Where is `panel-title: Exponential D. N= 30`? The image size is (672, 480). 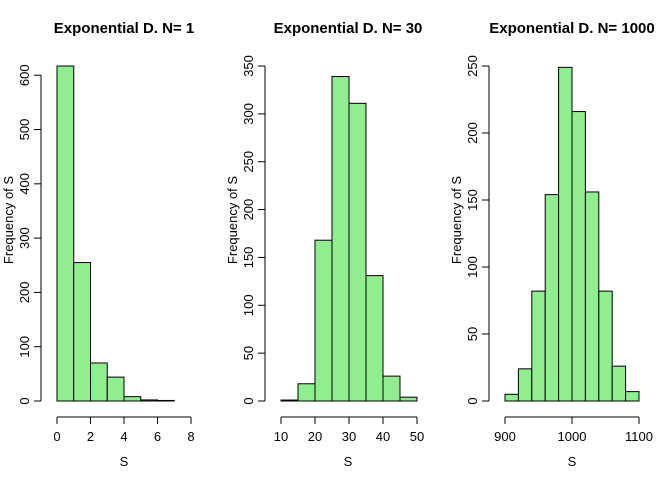
panel-title: Exponential D. N= 30 is located at coordinates (348, 28).